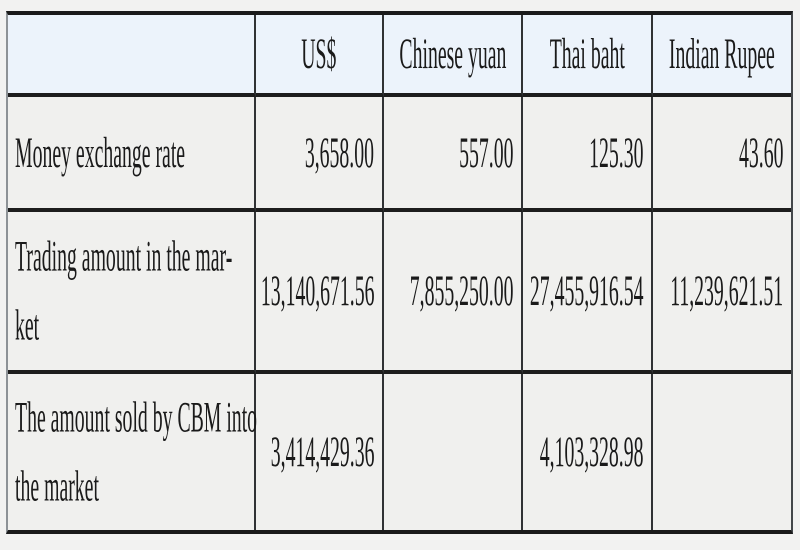  I want to click on header-cell-thai-baht: Thai baht, so click(588, 56).